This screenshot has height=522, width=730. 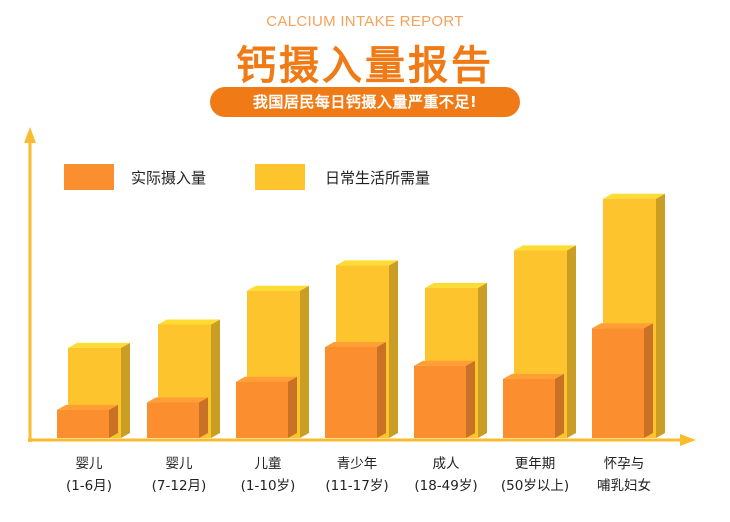 What do you see at coordinates (446, 486) in the screenshot?
I see `category-label-4-line-1: (18-49岁)` at bounding box center [446, 486].